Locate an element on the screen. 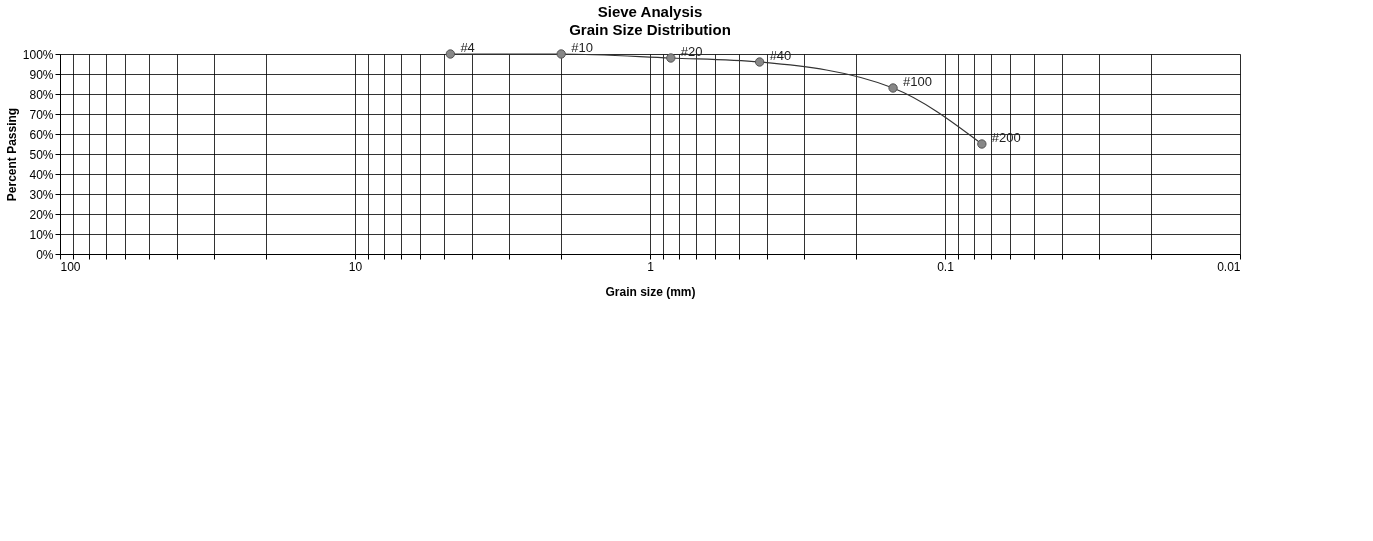 This screenshot has width=1373, height=541. x-tick-label: 100 is located at coordinates (70, 266).